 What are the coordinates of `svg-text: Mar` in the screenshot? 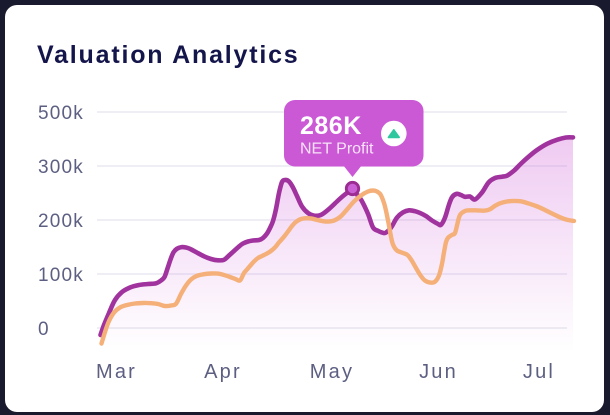 It's located at (116, 372).